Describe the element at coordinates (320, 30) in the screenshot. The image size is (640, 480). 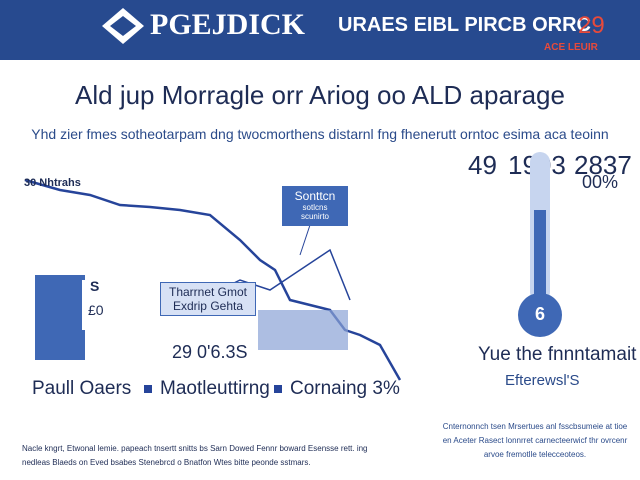
I see `header-bar` at that location.